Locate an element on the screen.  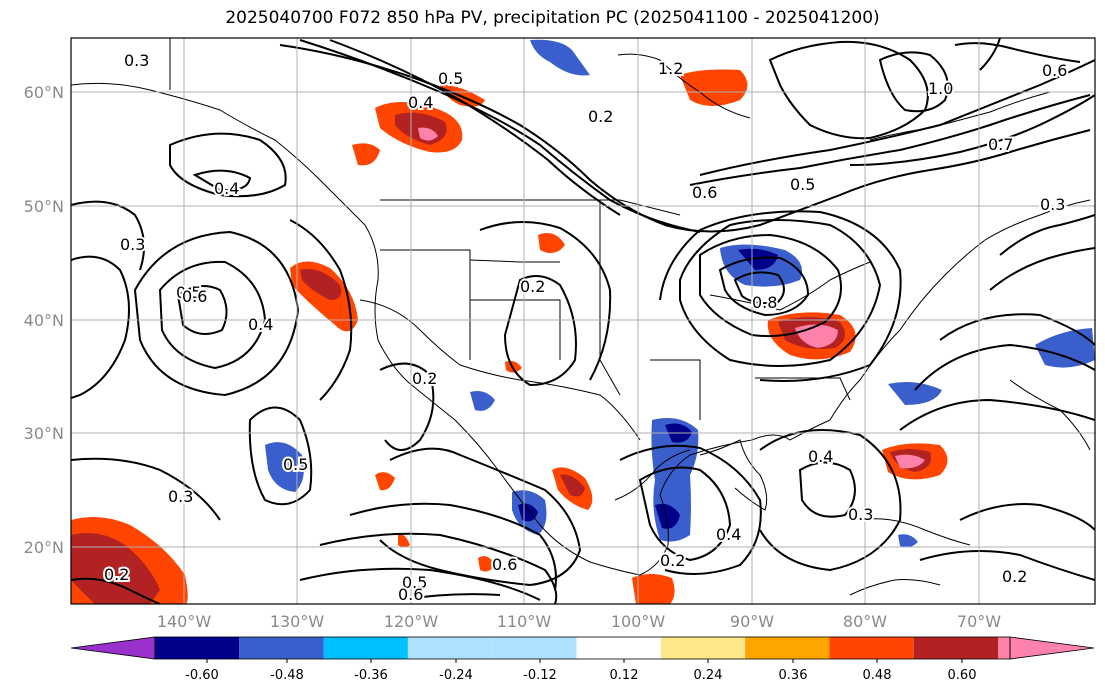
colorbar-tick-label: 0.60 is located at coordinates (962, 675).